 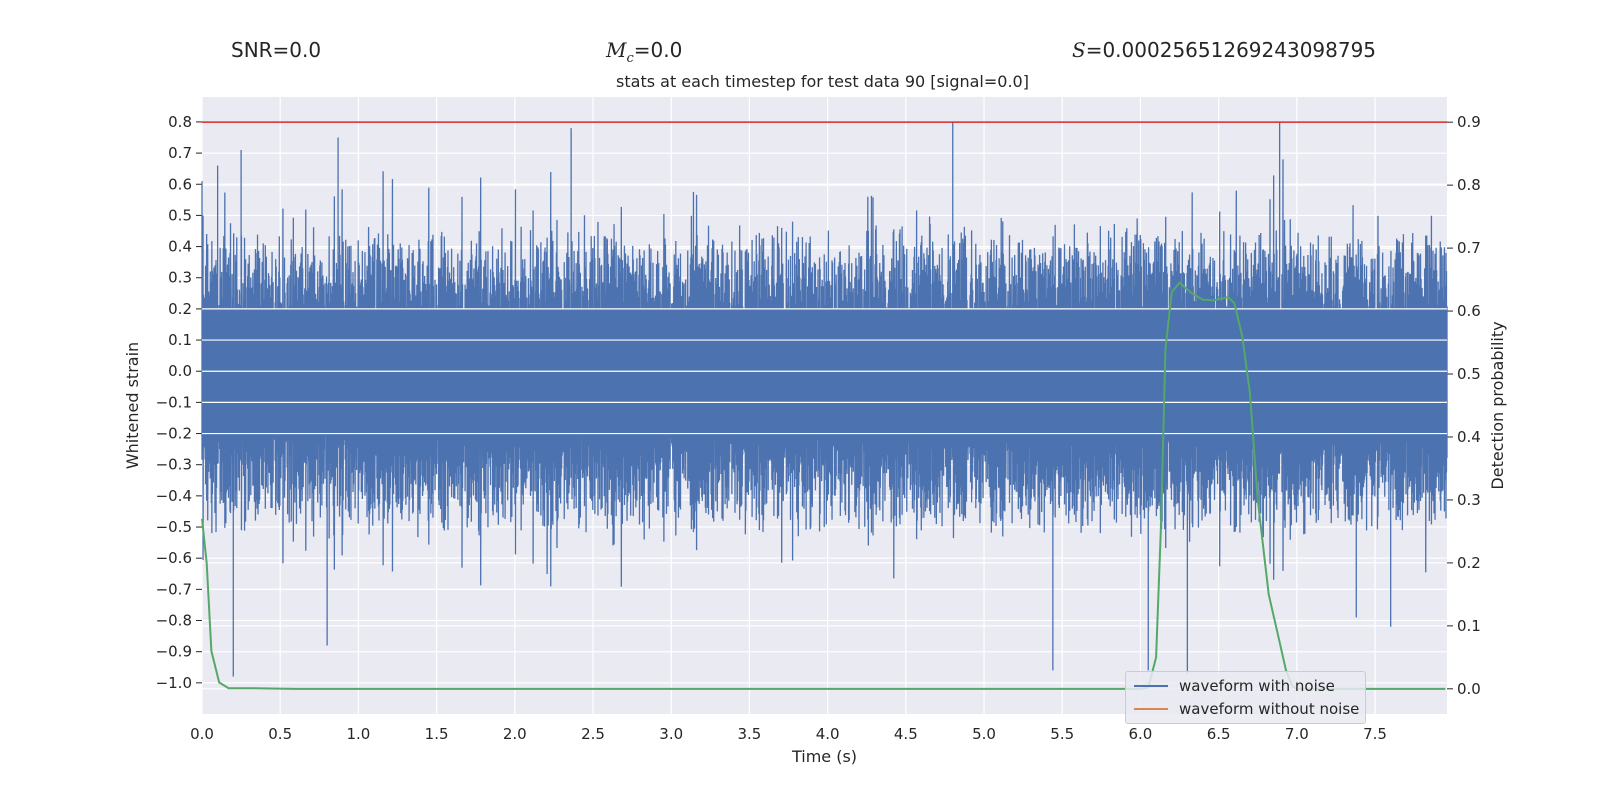 What do you see at coordinates (174, 496) in the screenshot?
I see `y-tick-label: −0.4` at bounding box center [174, 496].